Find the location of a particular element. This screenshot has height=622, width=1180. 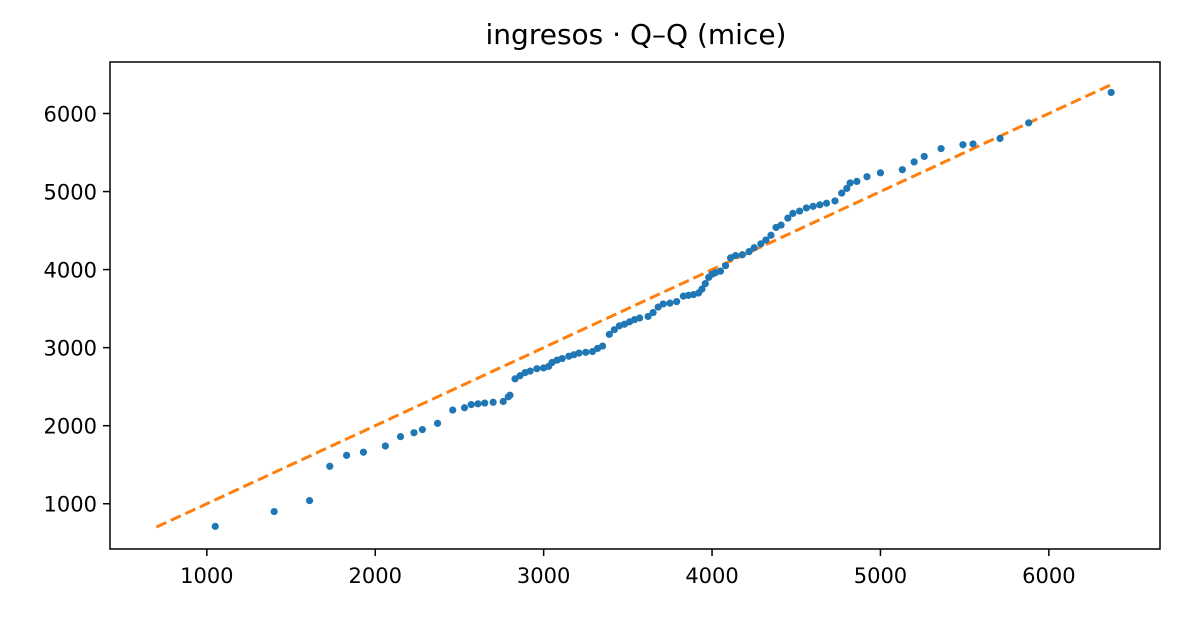

y-tick-label: 4000 is located at coordinates (70, 271).